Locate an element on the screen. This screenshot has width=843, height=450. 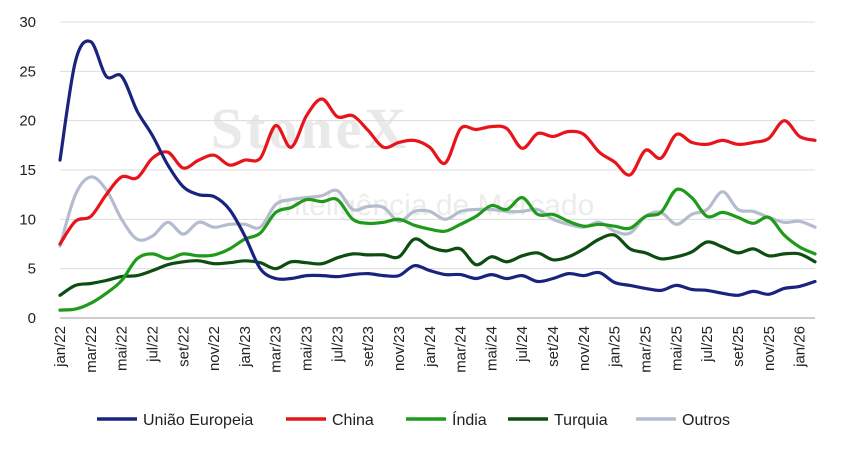
x-tick-label: set/25 is located at coordinates (738, 346).